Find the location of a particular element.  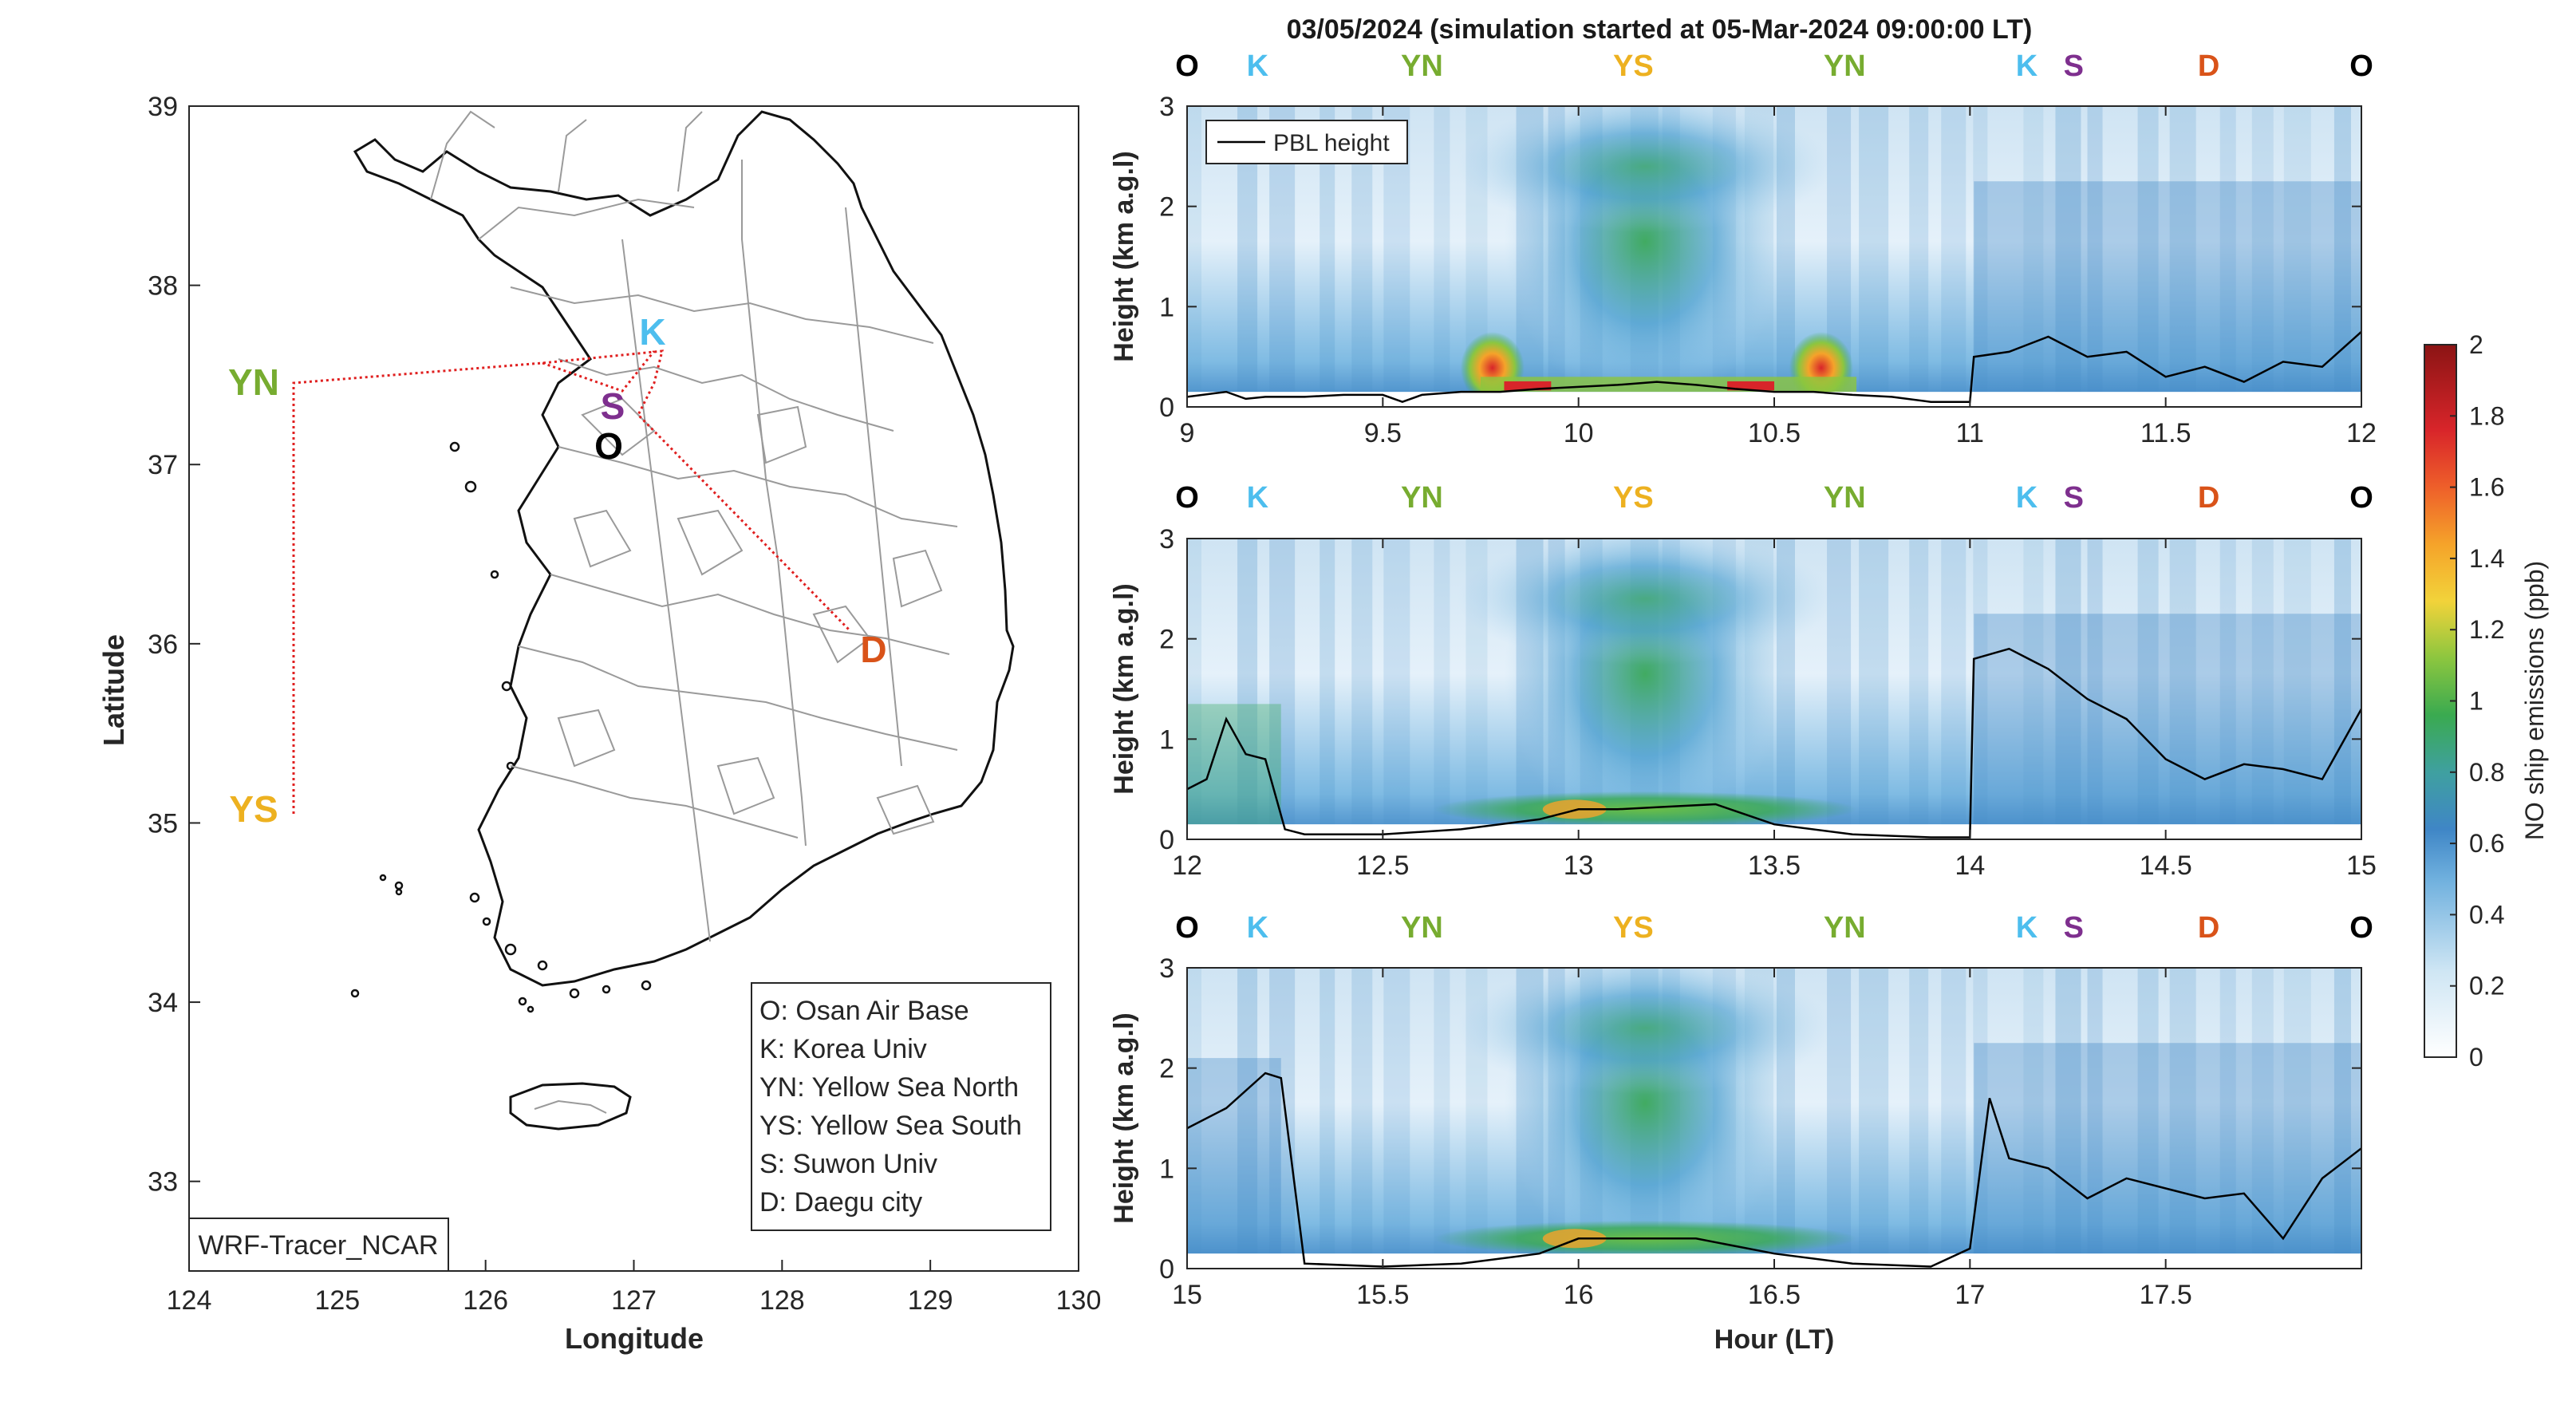

surface-band is located at coordinates (1646, 809).